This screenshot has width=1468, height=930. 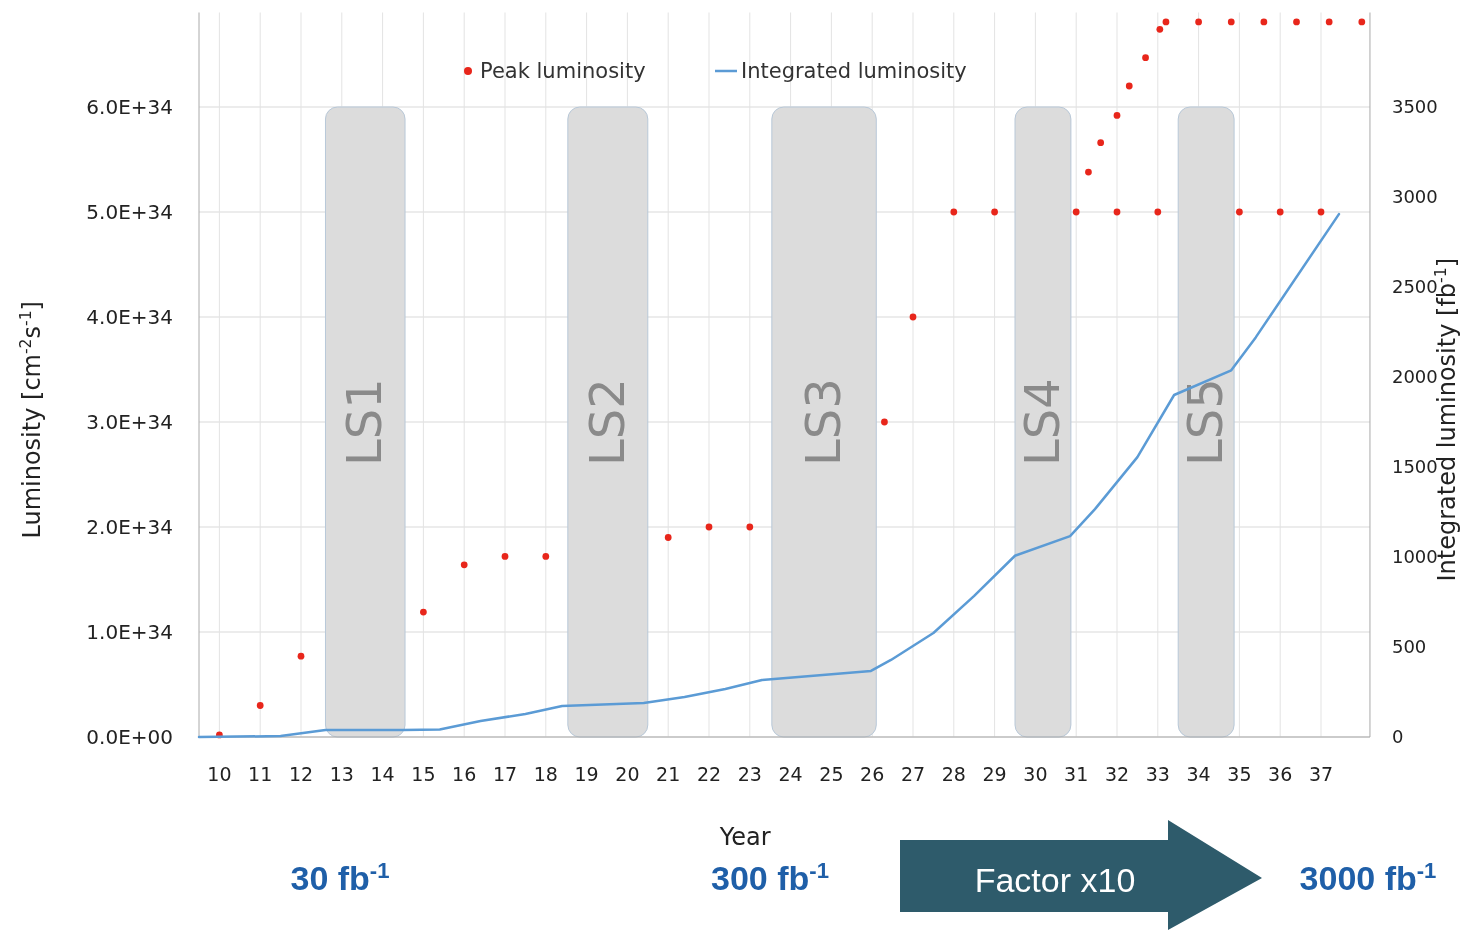 I want to click on y-tick-label: 2.0E+34, so click(x=129, y=527).